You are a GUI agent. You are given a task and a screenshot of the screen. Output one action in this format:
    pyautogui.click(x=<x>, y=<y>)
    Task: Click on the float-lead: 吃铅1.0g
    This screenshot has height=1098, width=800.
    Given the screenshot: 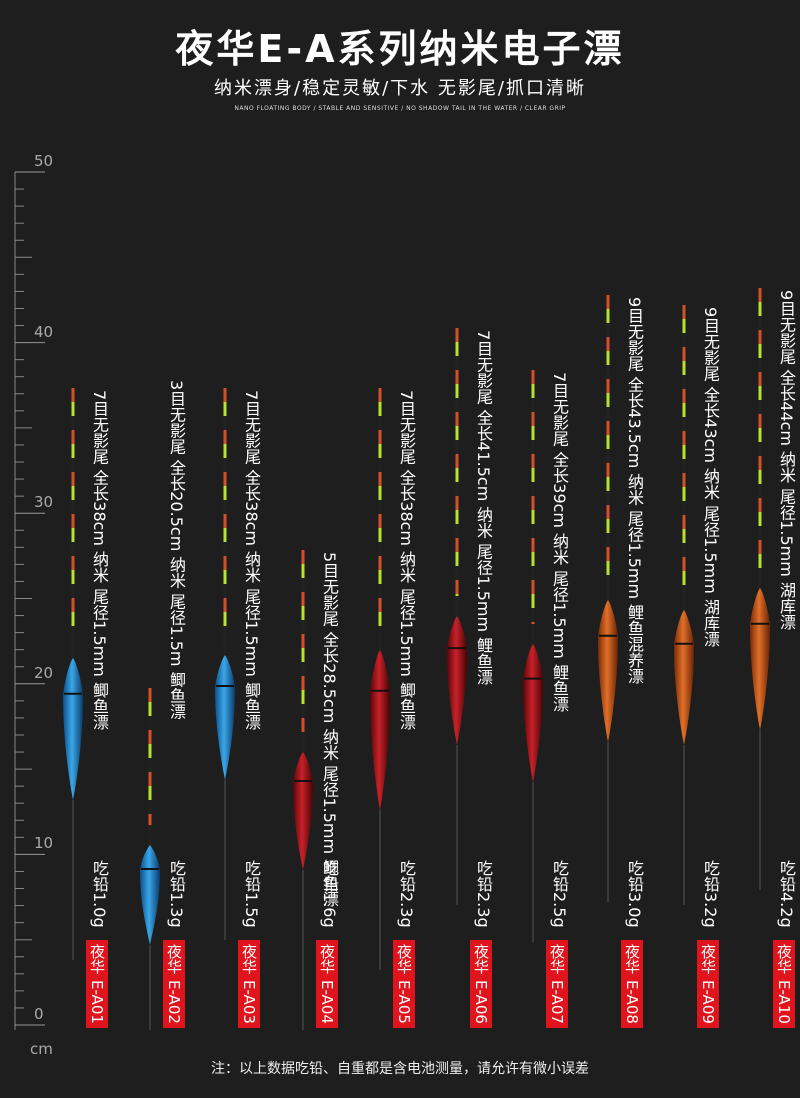 What is the action you would take?
    pyautogui.click(x=99, y=894)
    